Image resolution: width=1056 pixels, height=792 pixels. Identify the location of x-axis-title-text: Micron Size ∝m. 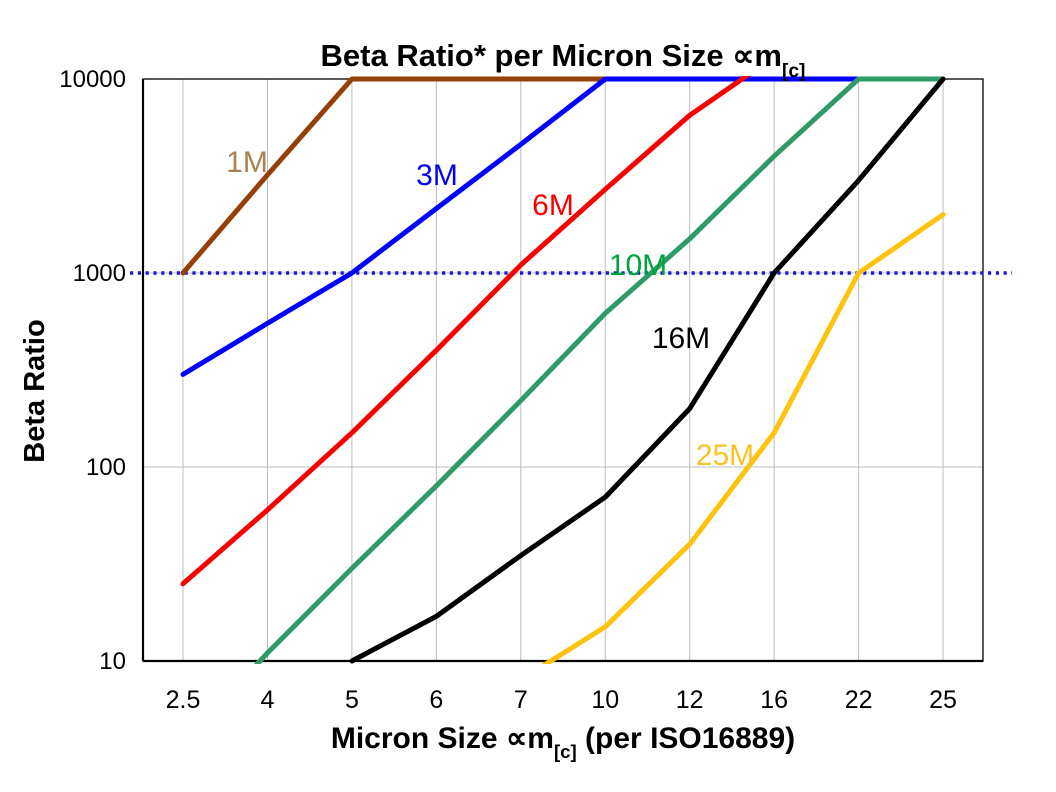
(442, 738).